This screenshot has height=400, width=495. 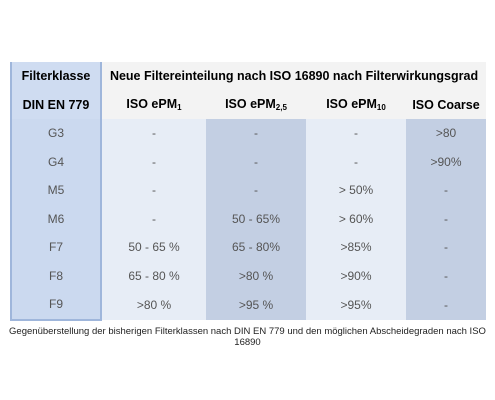 I want to click on table-row: G3- - - >80, so click(x=248, y=133).